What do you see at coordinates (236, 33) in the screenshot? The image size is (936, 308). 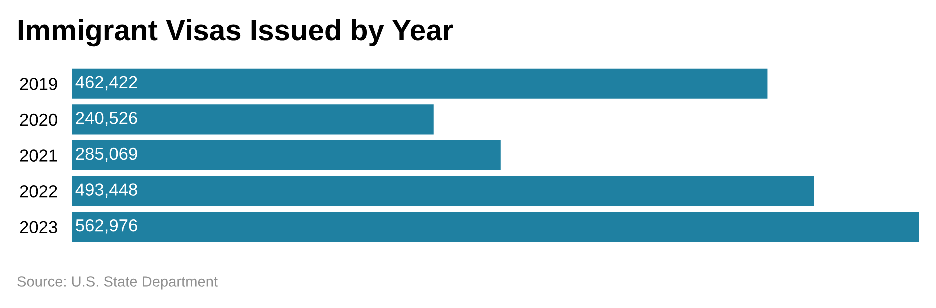 I see `chart-title: Immigrant Visas Issued by Year` at bounding box center [236, 33].